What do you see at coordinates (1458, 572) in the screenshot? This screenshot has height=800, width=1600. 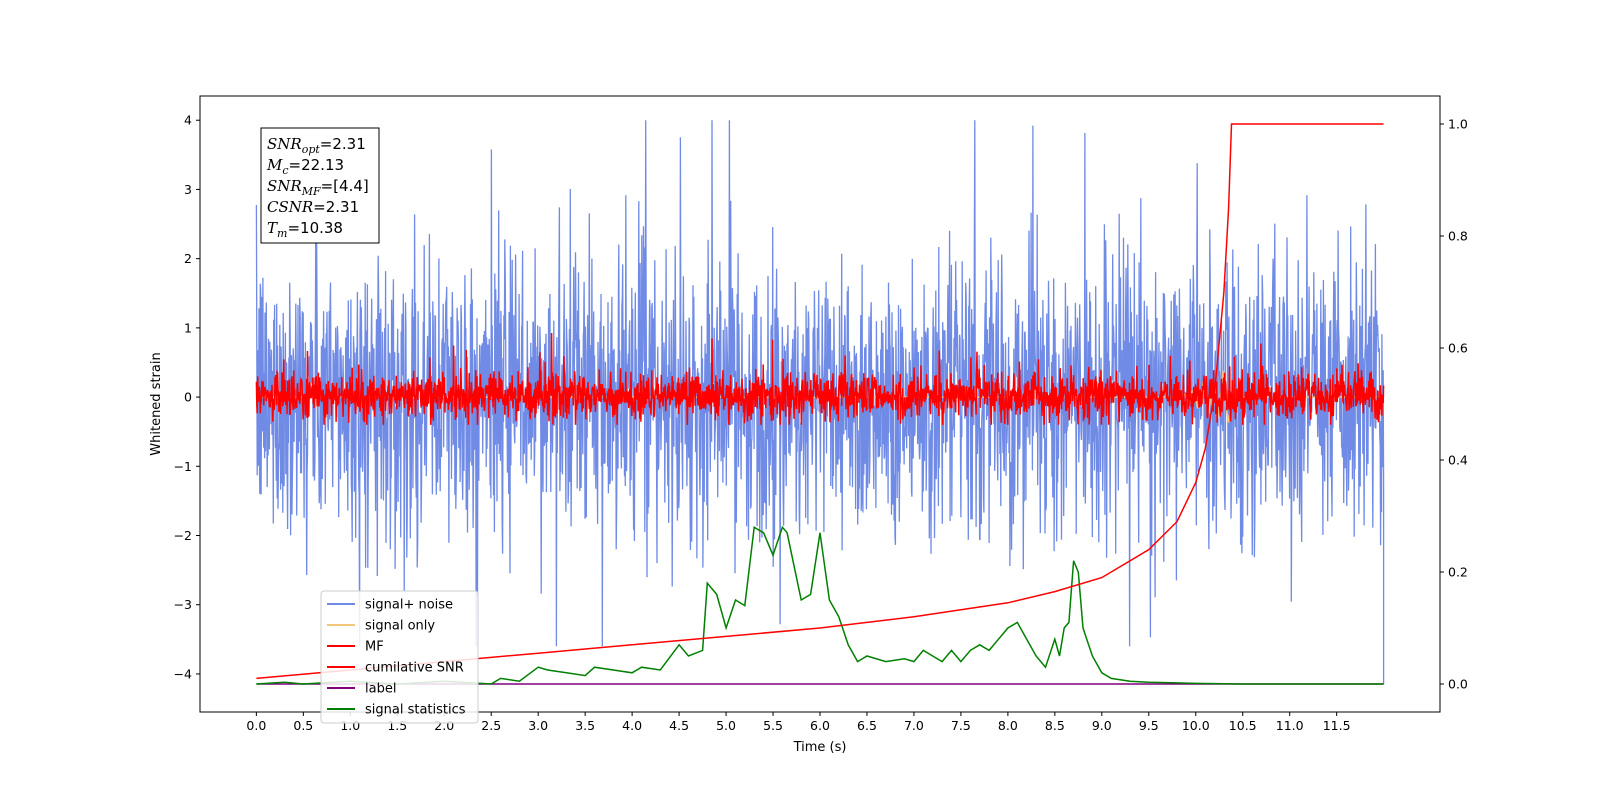 I see `y-right-tick-label: 0.2` at bounding box center [1458, 572].